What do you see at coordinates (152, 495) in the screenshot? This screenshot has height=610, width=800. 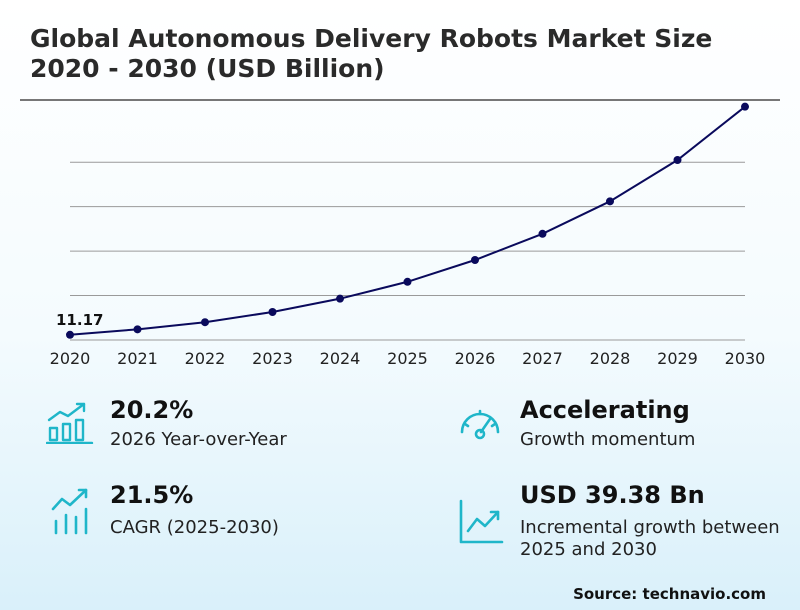 I see `stat-cagr-value: 21.5%` at bounding box center [152, 495].